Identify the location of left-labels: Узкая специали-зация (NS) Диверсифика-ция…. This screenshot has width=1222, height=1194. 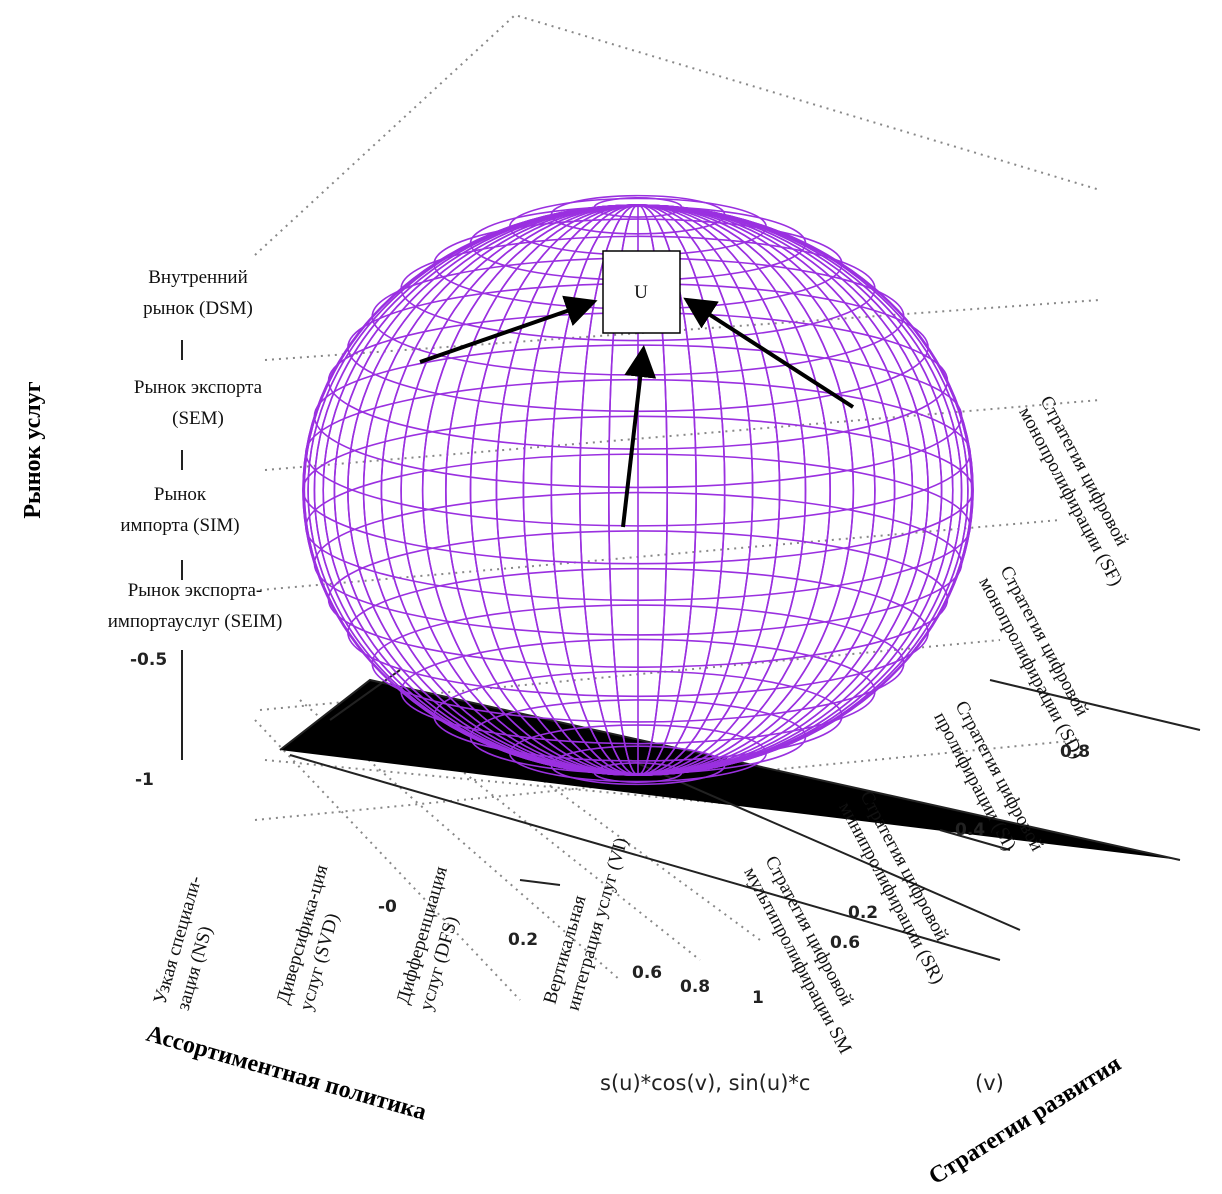
(391, 924).